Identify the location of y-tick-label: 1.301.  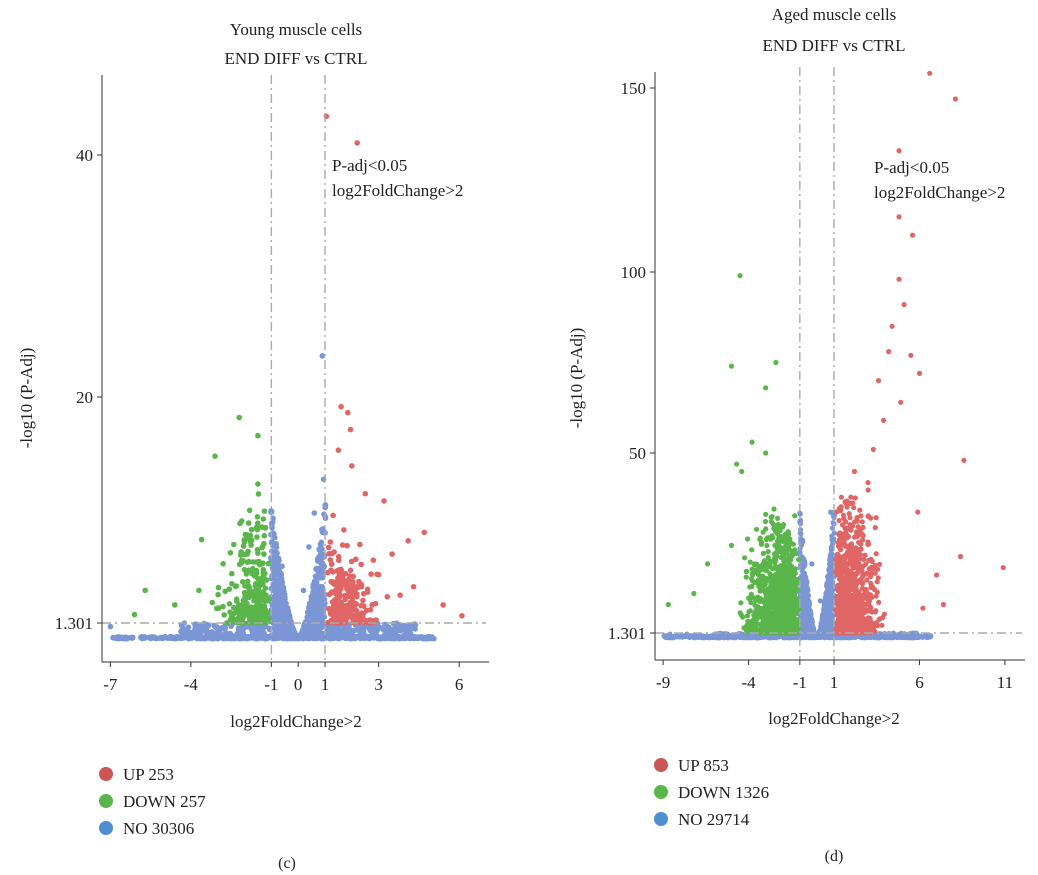
(74, 623).